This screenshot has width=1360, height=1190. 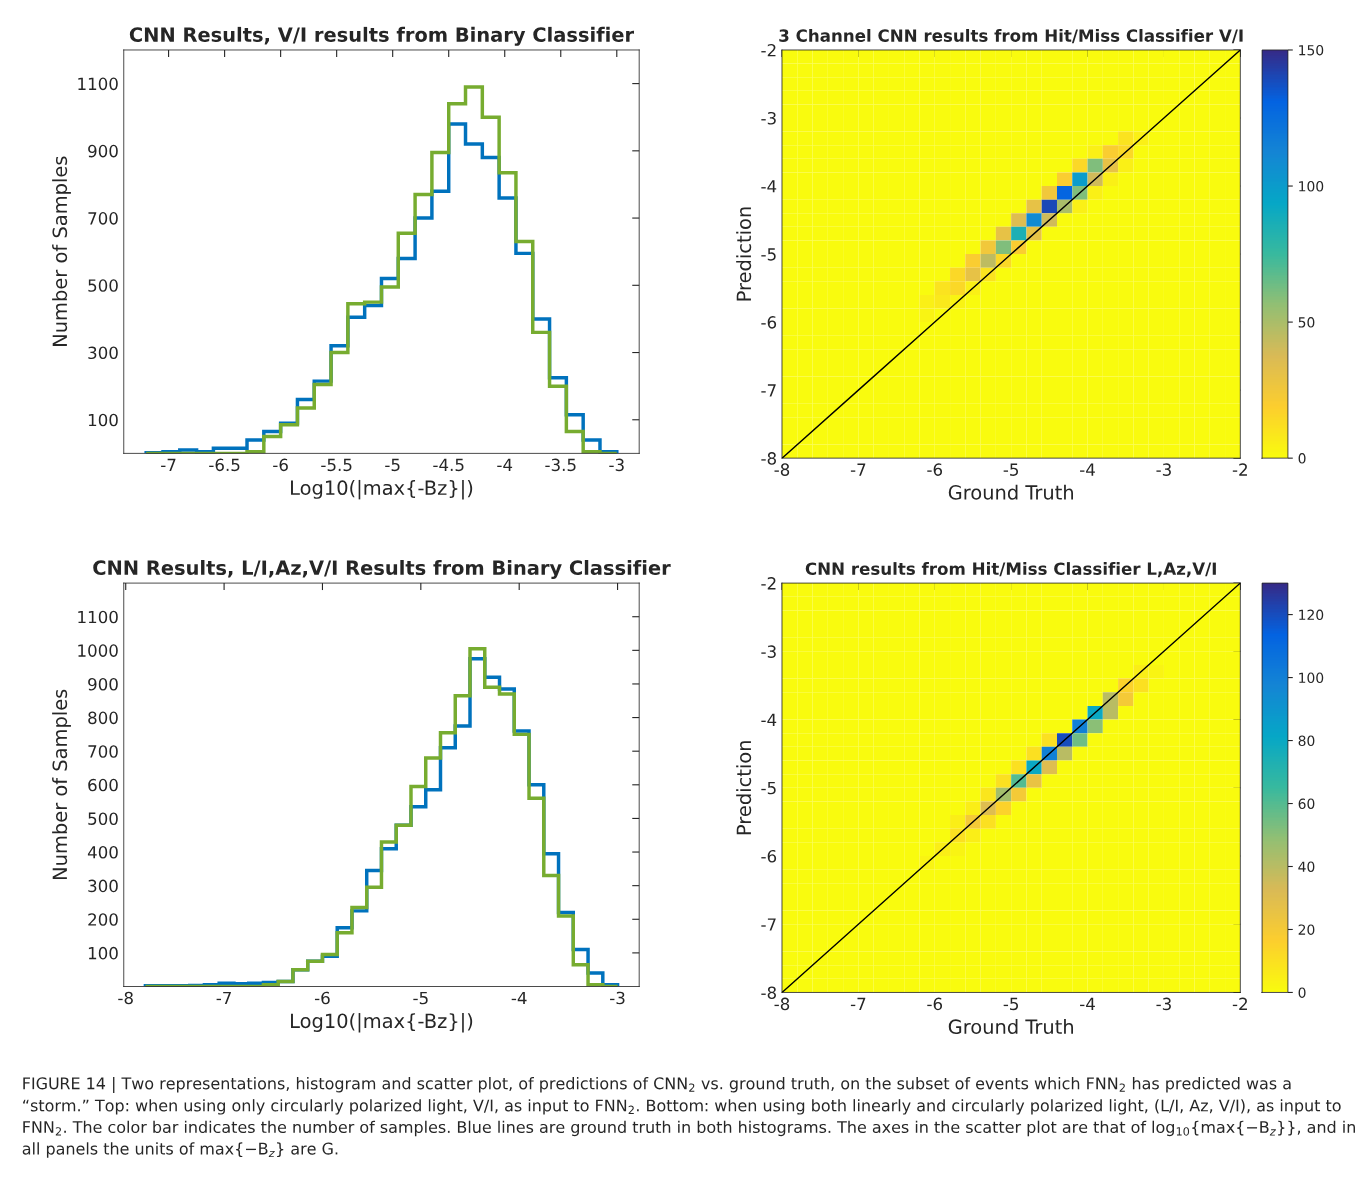 What do you see at coordinates (688, 1117) in the screenshot?
I see `text: FIGURE 14 | Two representations, histogram and scatter plot, of predictions of CNN$_{2}$ vs. ground truth, on the subset of events which FNN$_{2}$ has predicted was a “storm.” Top: when using only circularly polarized light, V/I, as input to FNN$_{2}$. Bottom: when using both linearly and circularly polarized light, (L/I, Az, V/I), as input to FNN$_{2}$. The color bar indicates the number of samples. Blue lines are ground truth in both histograms. The axes in the scatter plot are that of log$_{10}${max{−B$_{z}$}}, and in all panels the units of max{−B$_{z}$} are G.` at bounding box center [688, 1117].